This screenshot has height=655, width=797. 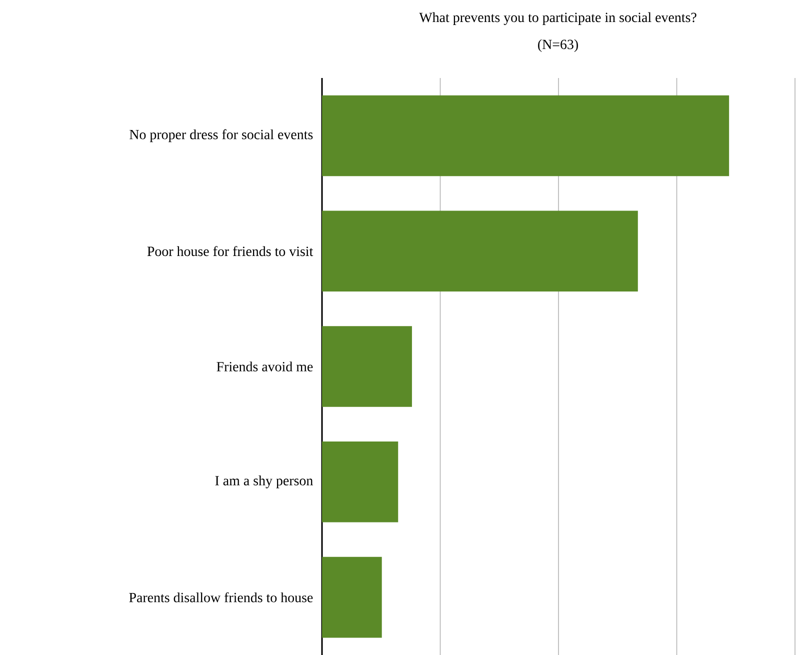 I want to click on y-tick-label: I am a shy person, so click(x=264, y=482).